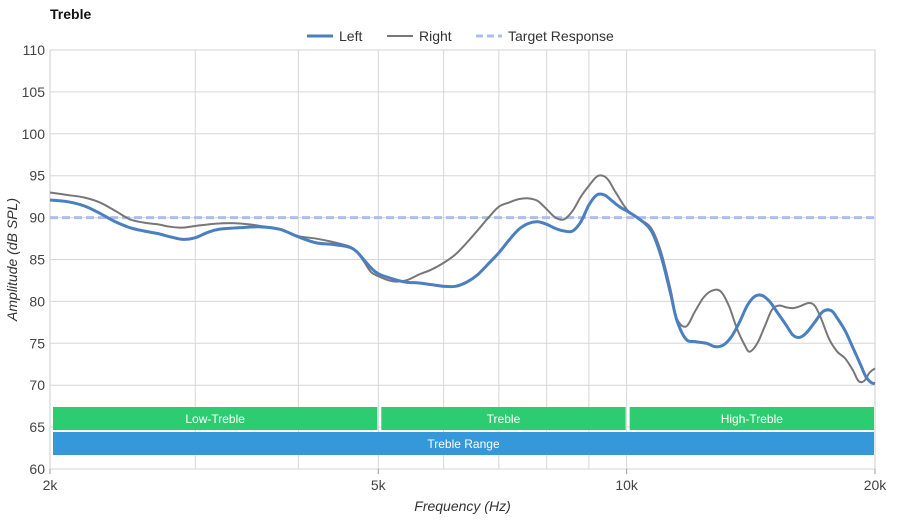 This screenshot has height=520, width=900. What do you see at coordinates (435, 36) in the screenshot?
I see `legend-label-right: Right` at bounding box center [435, 36].